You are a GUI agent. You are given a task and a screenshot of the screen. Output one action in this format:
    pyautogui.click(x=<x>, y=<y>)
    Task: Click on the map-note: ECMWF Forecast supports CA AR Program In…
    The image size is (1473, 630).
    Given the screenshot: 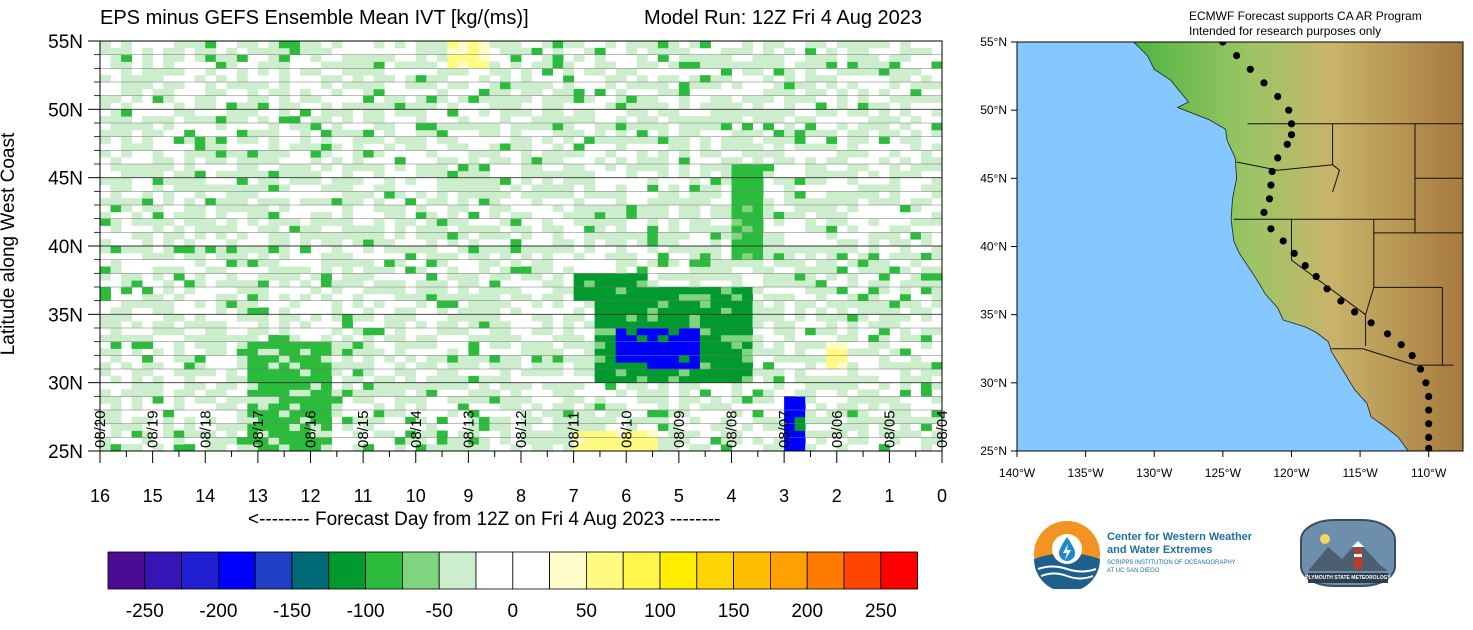 What is the action you would take?
    pyautogui.click(x=1305, y=24)
    